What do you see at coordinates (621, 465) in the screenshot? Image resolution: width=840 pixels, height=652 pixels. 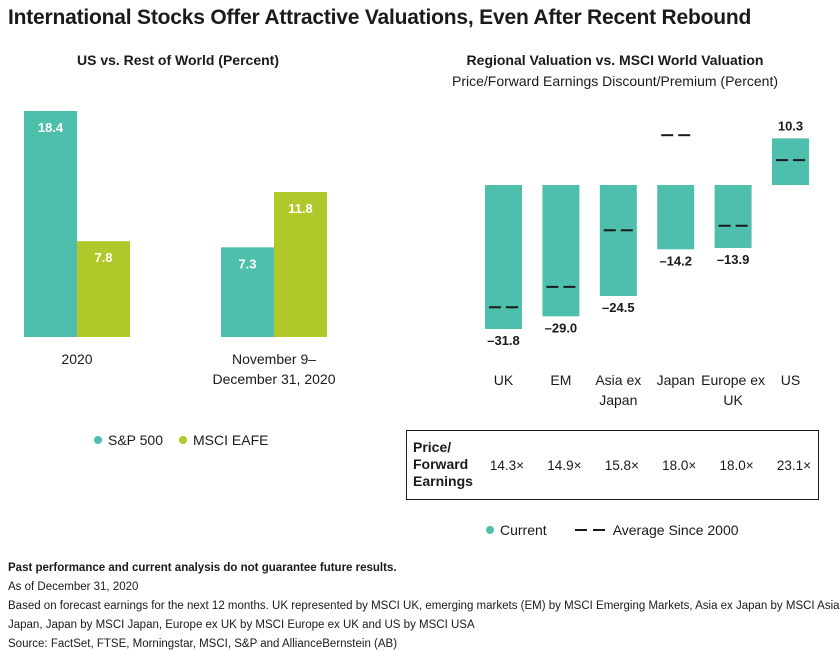 I see `pe-table-cell: 15.8×` at bounding box center [621, 465].